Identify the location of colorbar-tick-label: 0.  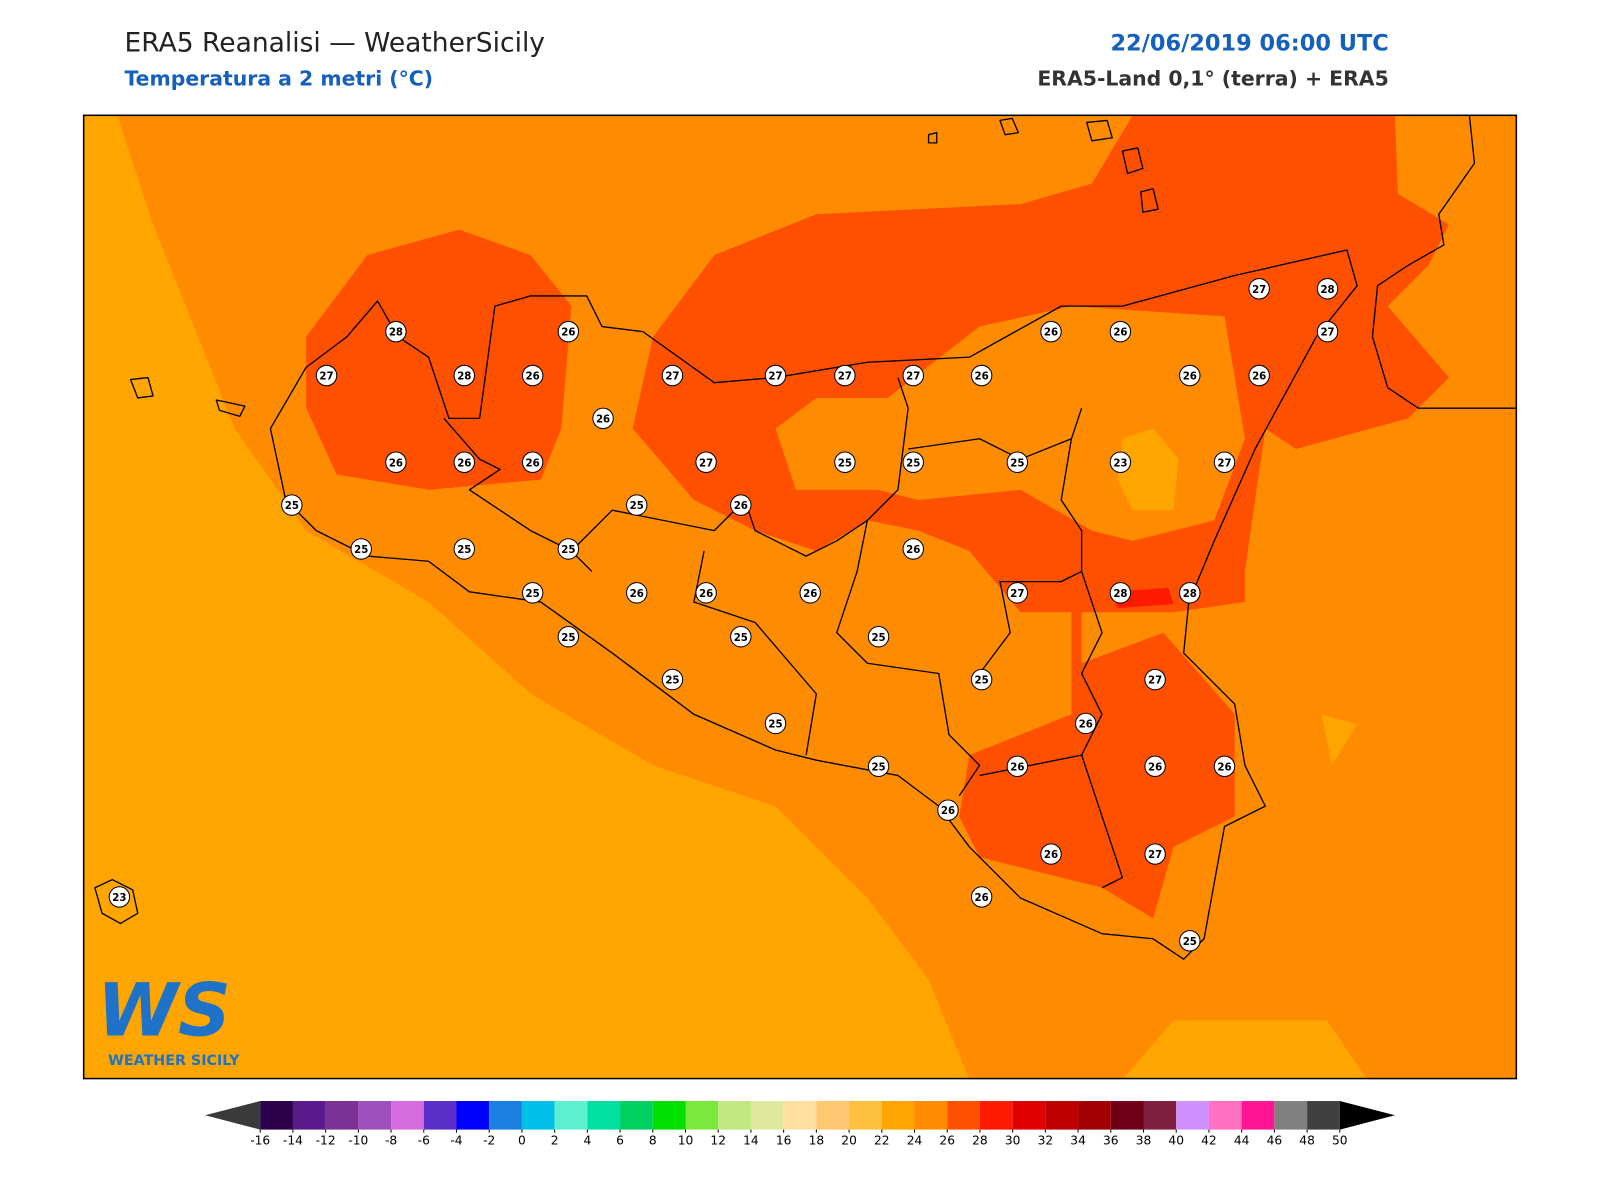
(522, 1140).